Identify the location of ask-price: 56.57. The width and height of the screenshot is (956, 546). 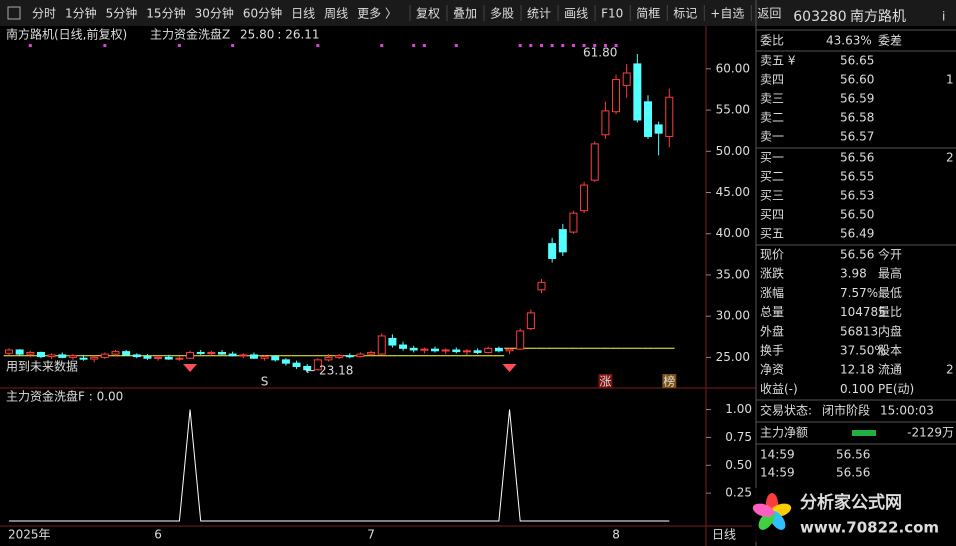
(857, 137).